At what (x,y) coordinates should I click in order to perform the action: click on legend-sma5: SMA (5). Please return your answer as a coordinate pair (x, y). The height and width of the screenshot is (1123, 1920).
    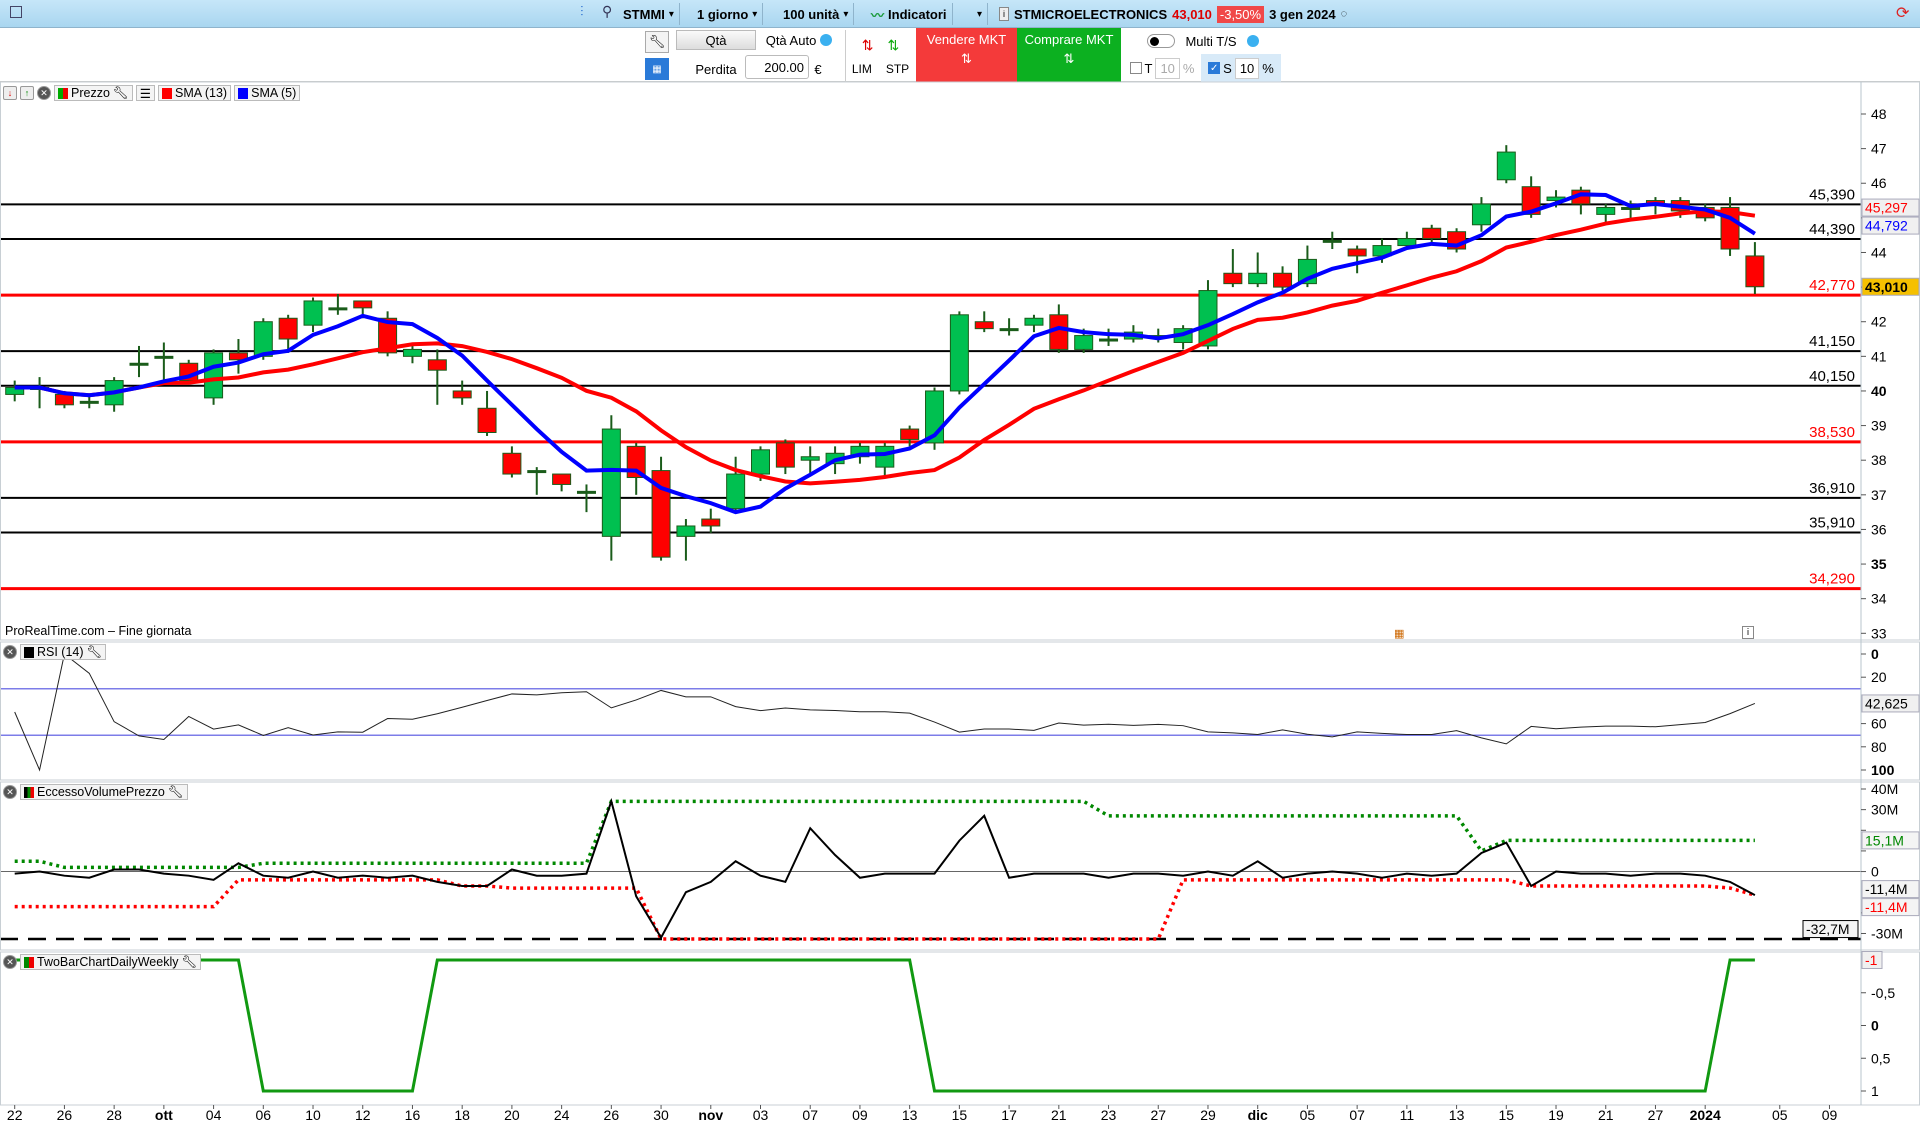
    Looking at the image, I should click on (267, 93).